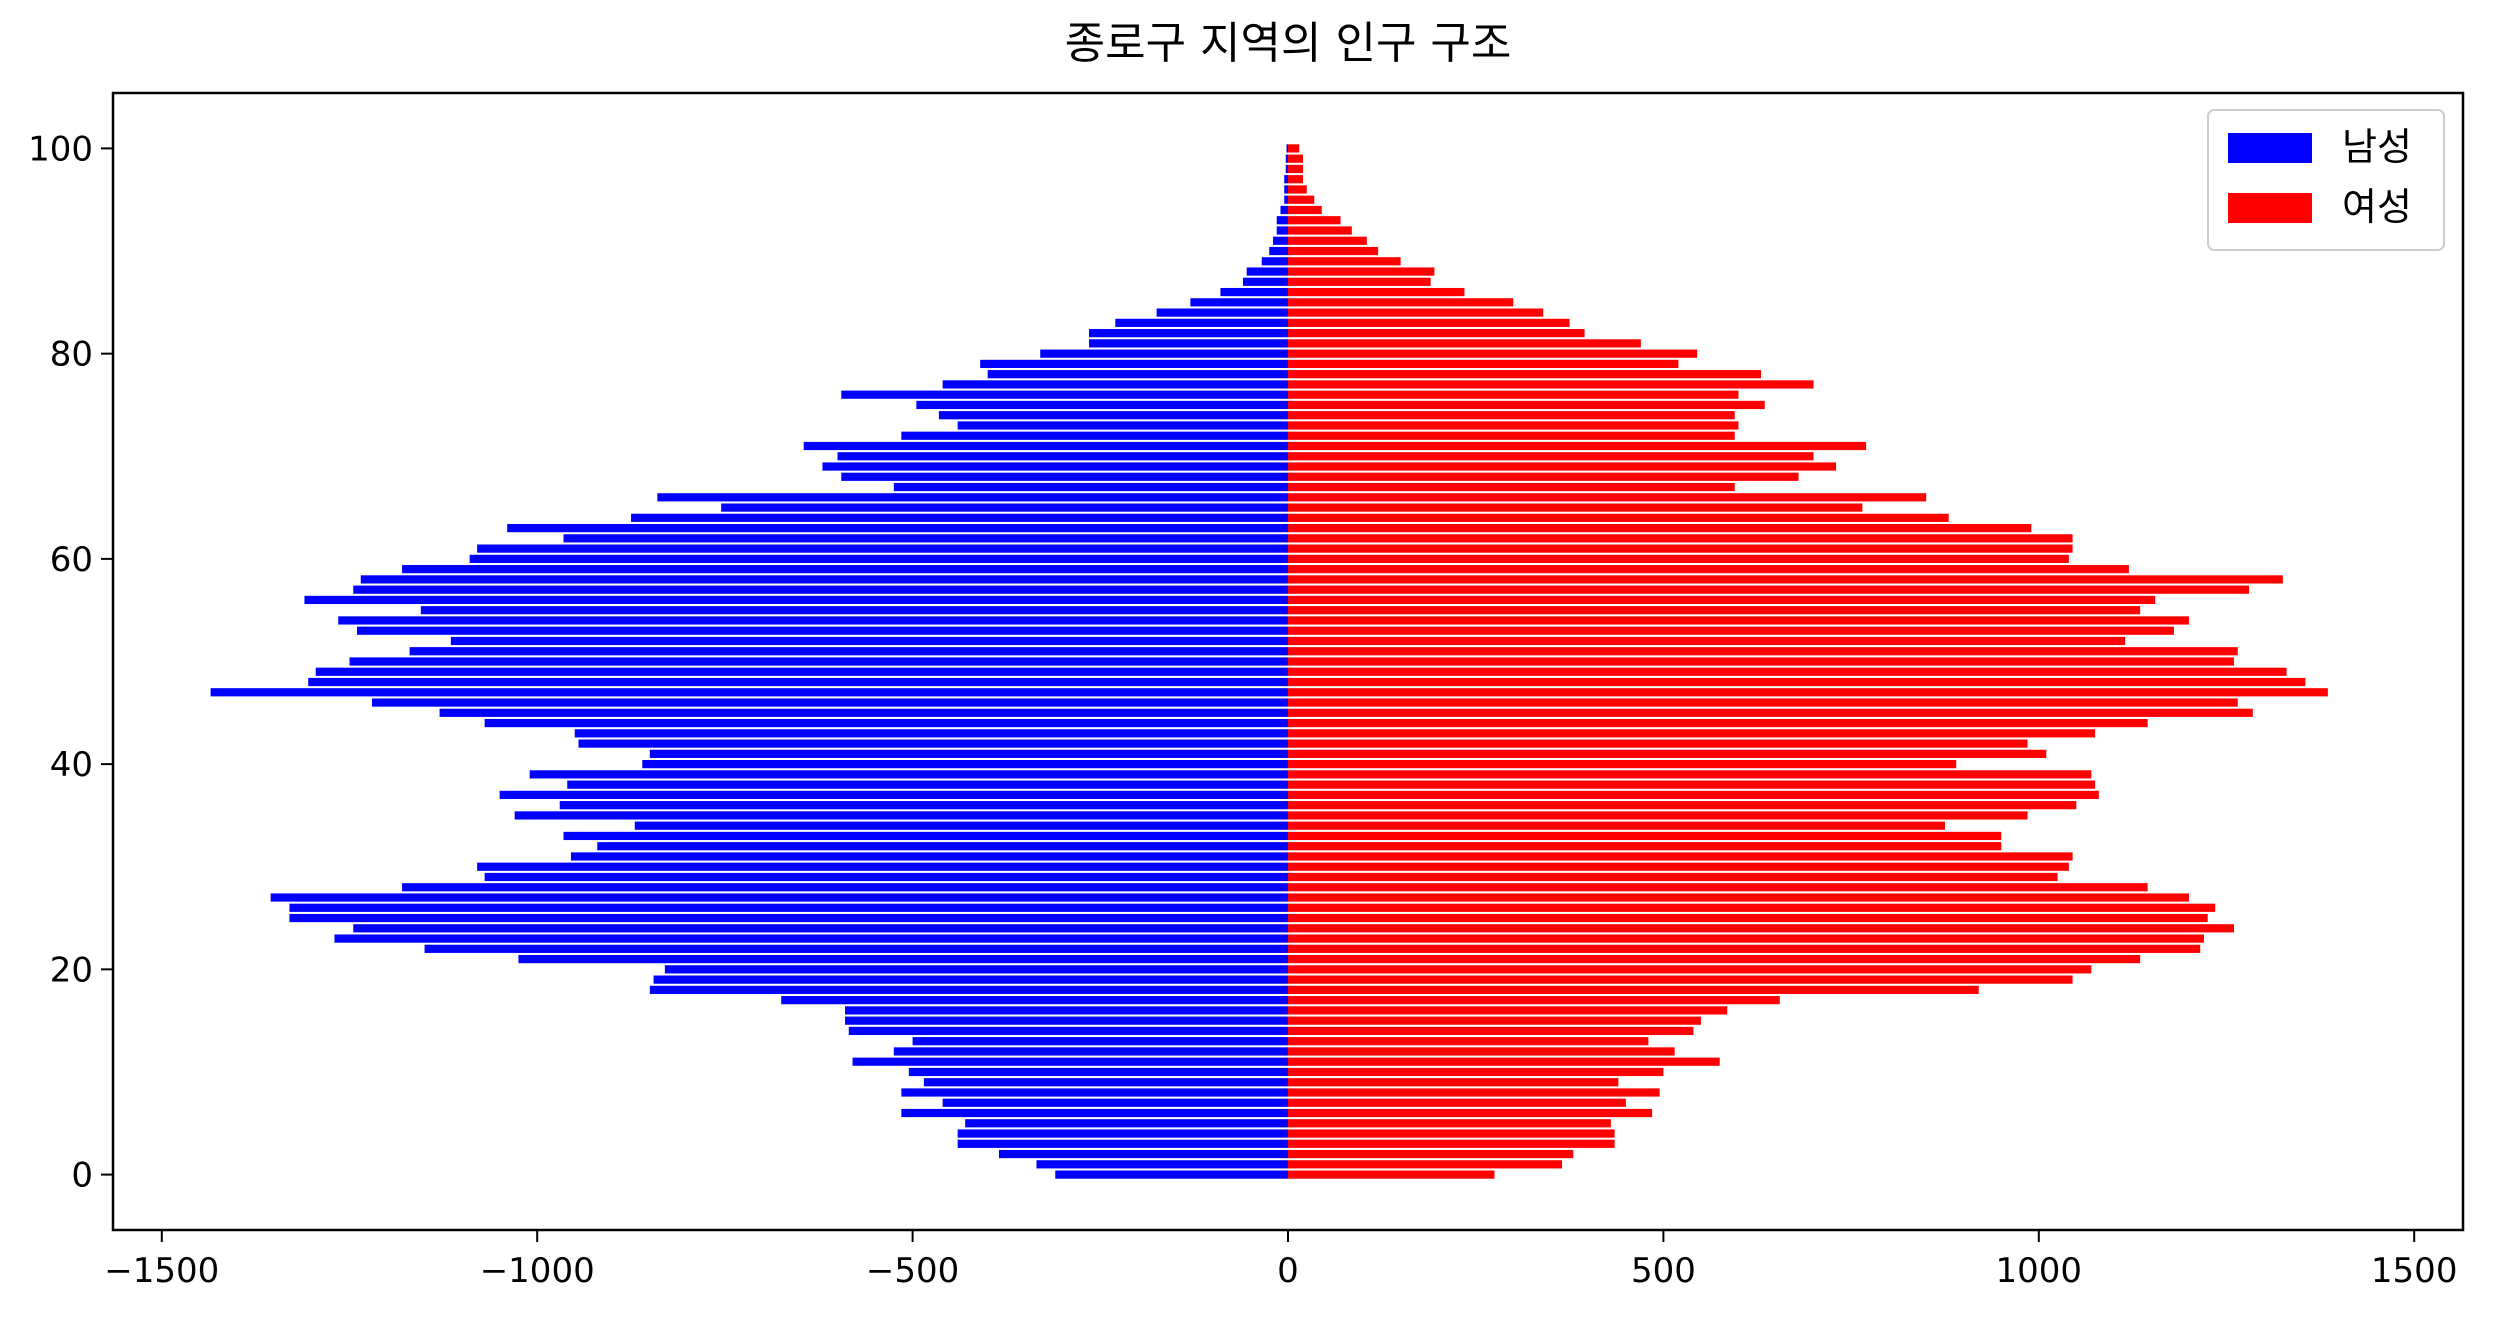  I want to click on y-tick-label: 0, so click(82, 1176).